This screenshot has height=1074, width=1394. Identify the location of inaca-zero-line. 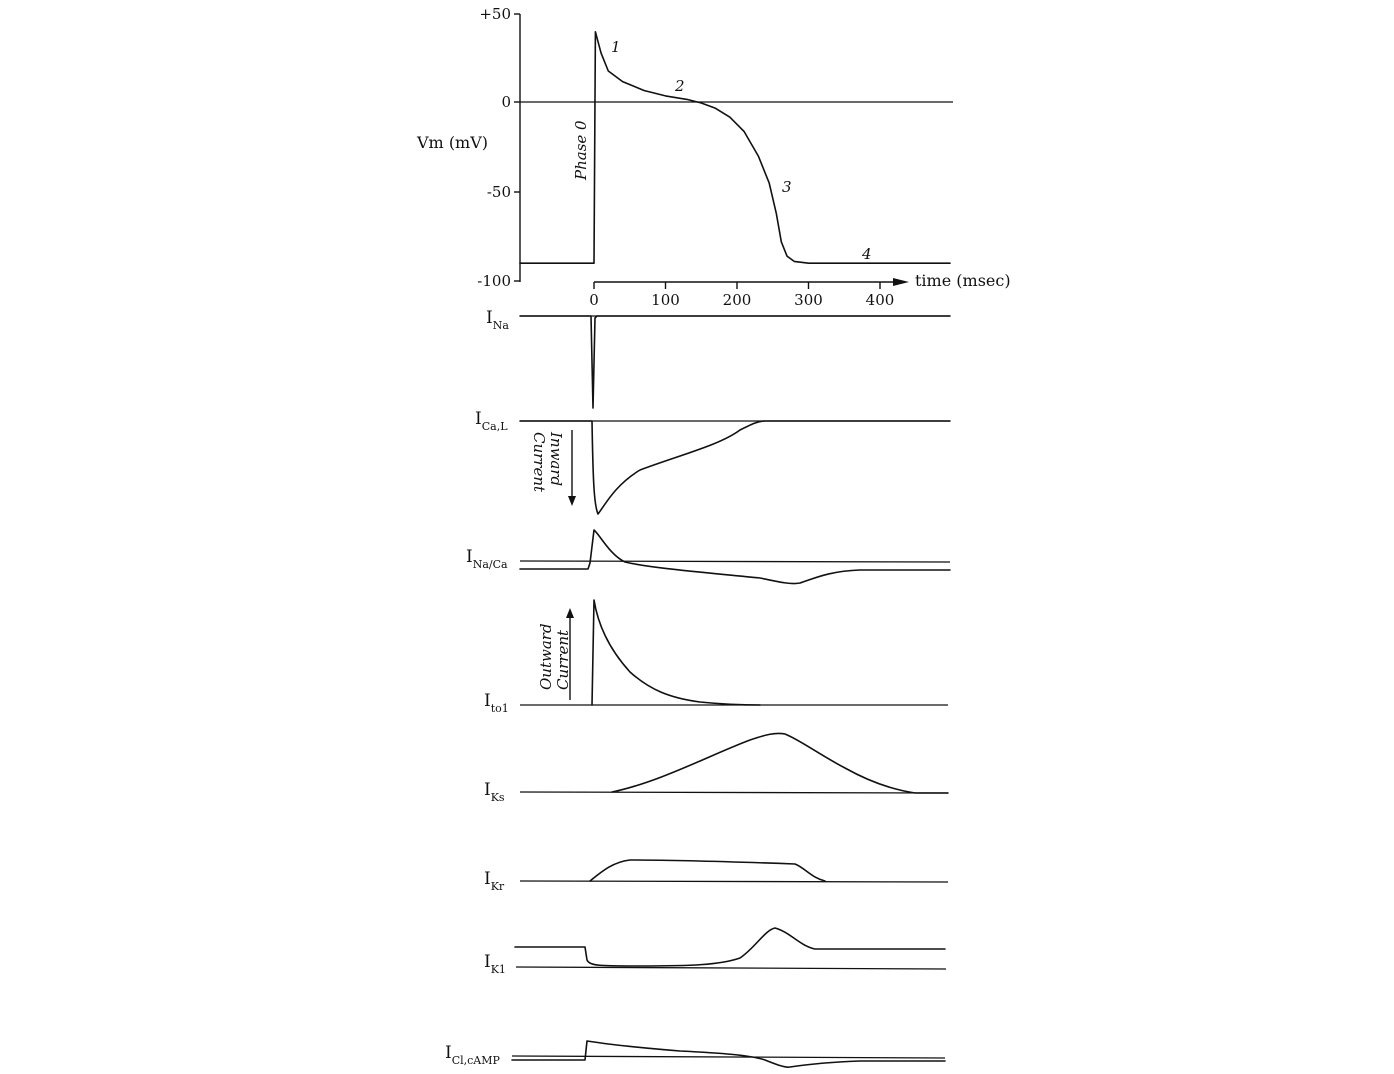
(735, 561).